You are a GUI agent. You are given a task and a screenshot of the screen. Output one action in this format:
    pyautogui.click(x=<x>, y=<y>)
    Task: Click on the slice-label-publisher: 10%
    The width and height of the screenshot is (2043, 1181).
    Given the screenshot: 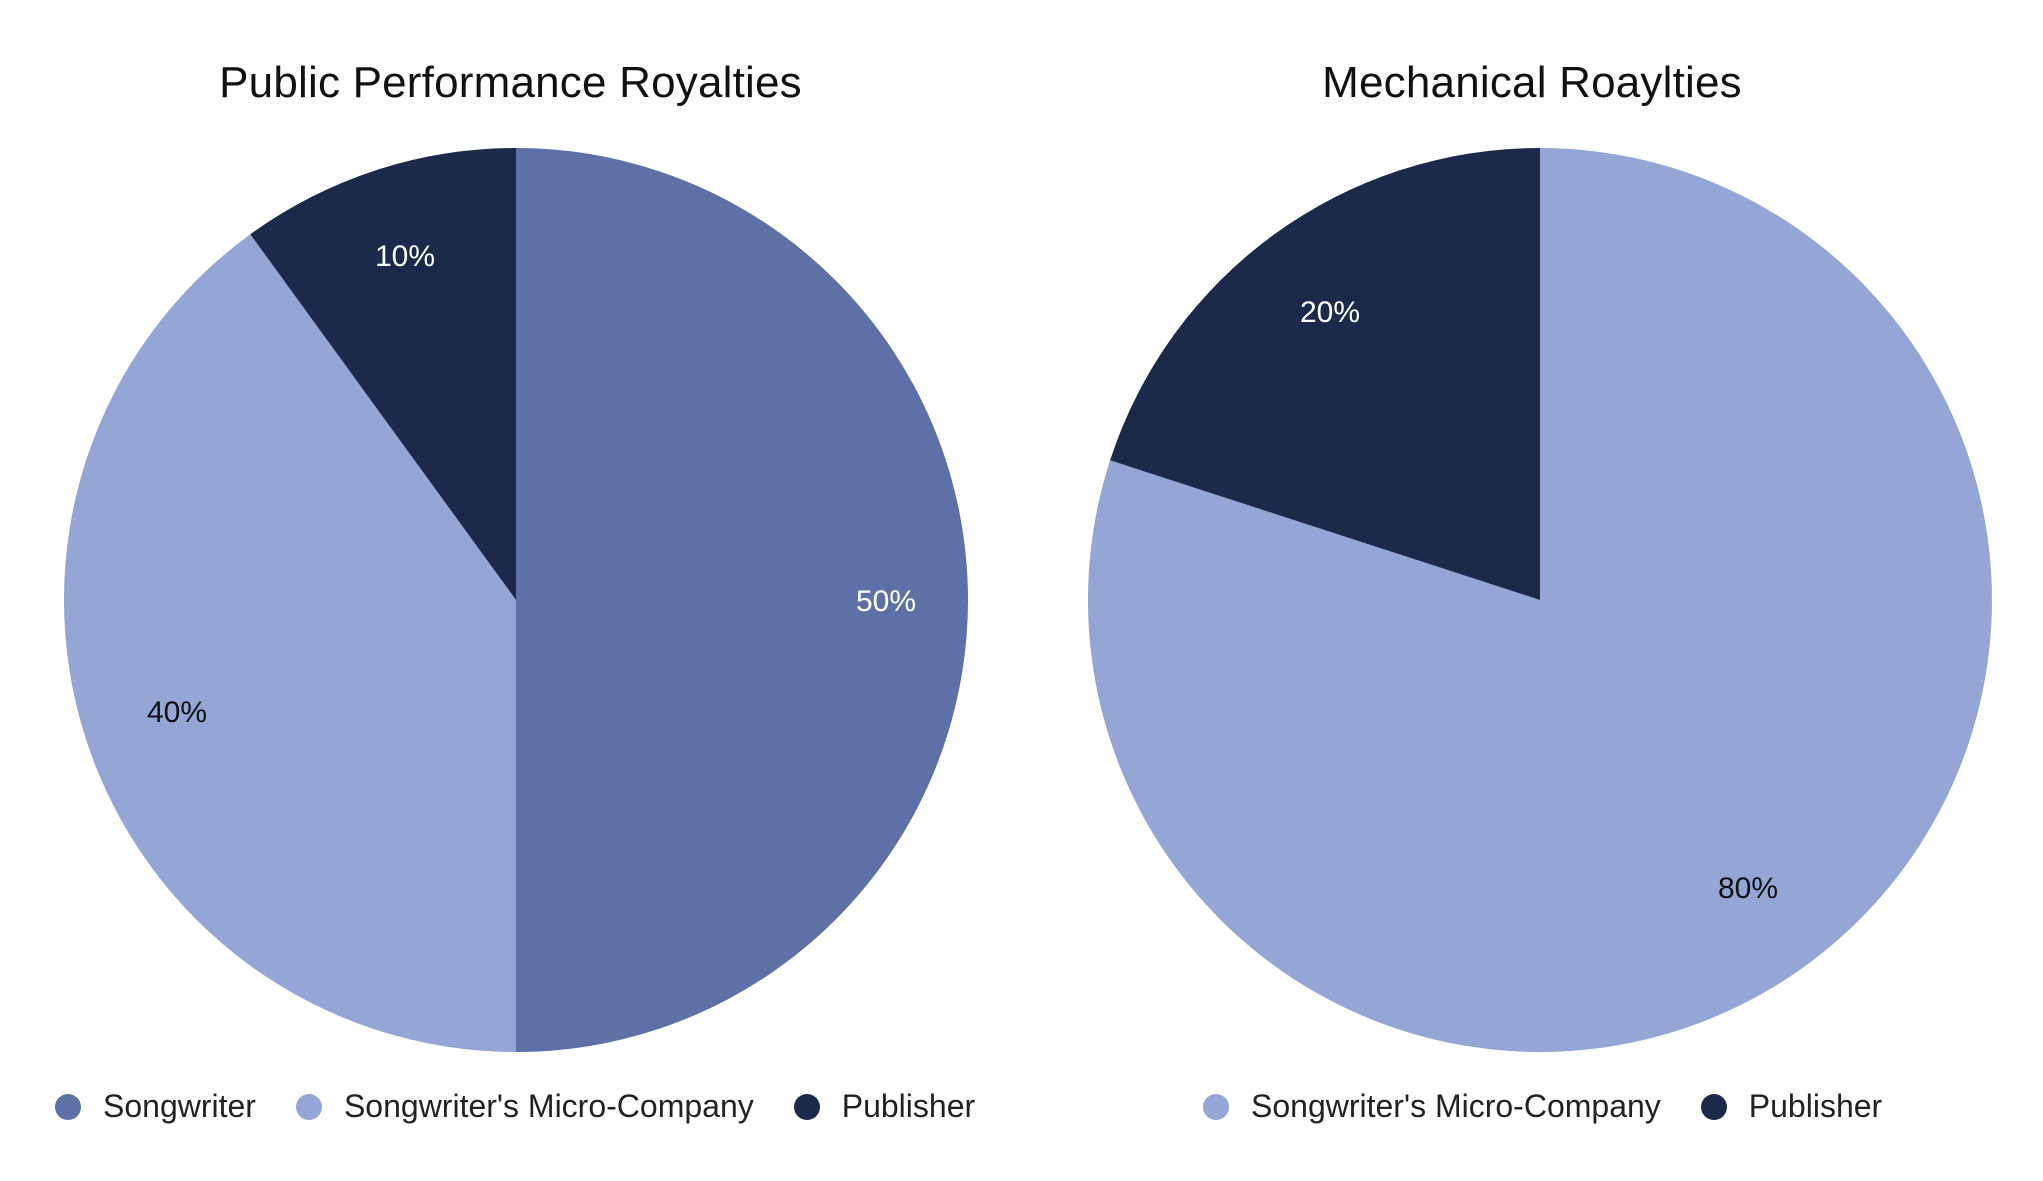 What is the action you would take?
    pyautogui.click(x=405, y=256)
    